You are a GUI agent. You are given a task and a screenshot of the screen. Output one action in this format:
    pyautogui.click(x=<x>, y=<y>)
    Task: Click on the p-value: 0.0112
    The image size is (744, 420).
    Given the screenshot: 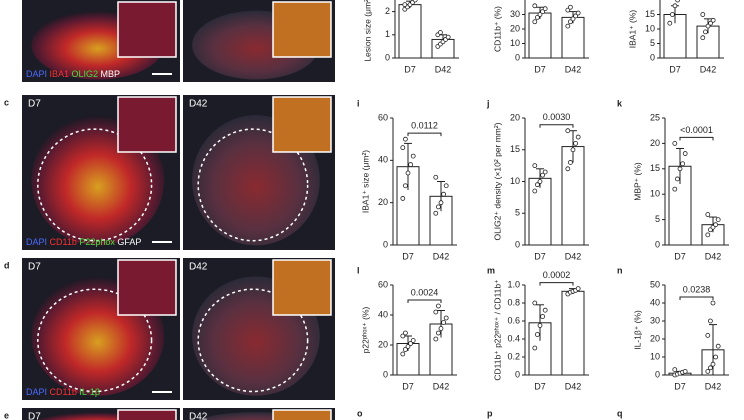 What is the action you would take?
    pyautogui.click(x=424, y=126)
    